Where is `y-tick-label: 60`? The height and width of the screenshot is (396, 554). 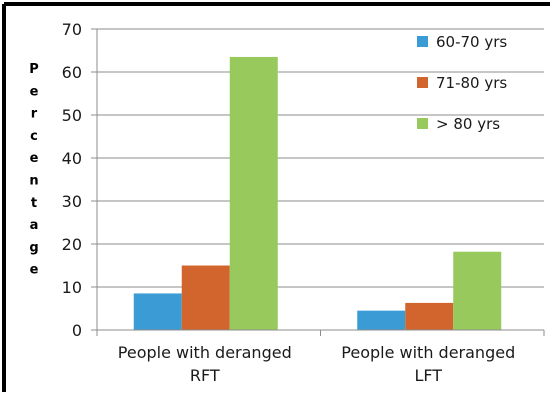 y-tick-label: 60 is located at coordinates (72, 72).